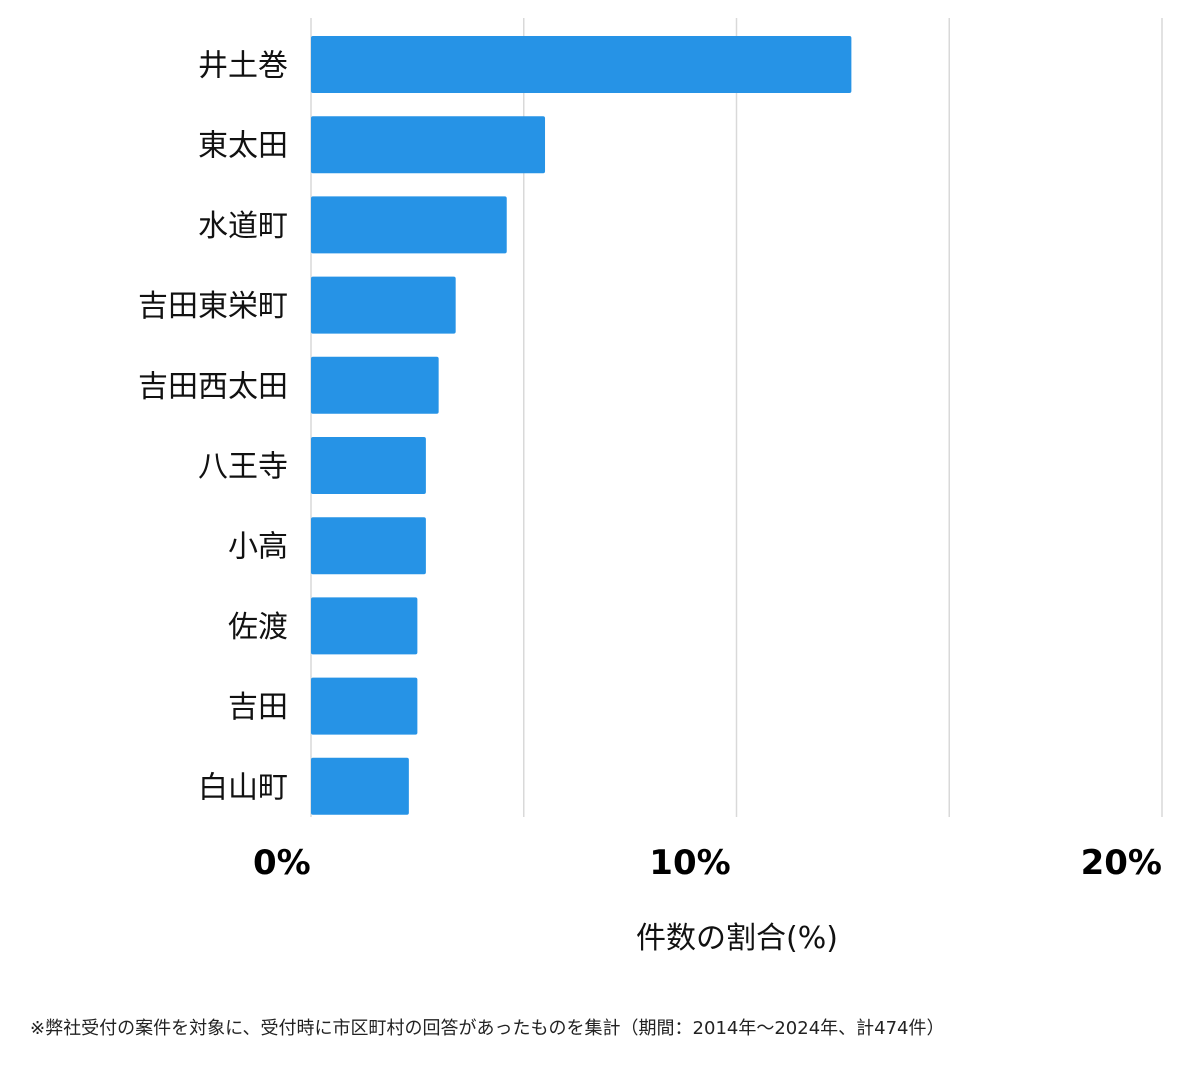 Image resolution: width=1200 pixels, height=1069 pixels. Describe the element at coordinates (243, 146) in the screenshot. I see `category-label: 東太田` at that location.